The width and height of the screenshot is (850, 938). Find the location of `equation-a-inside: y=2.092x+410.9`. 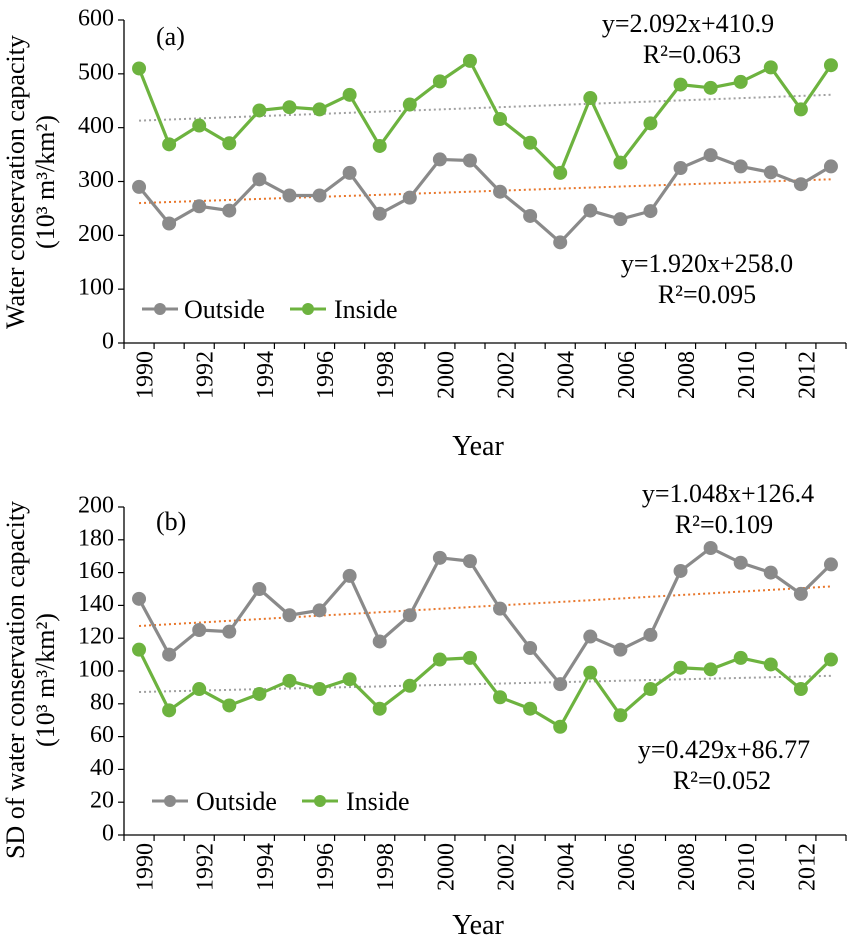

equation-a-inside: y=2.092x+410.9 is located at coordinates (688, 23).